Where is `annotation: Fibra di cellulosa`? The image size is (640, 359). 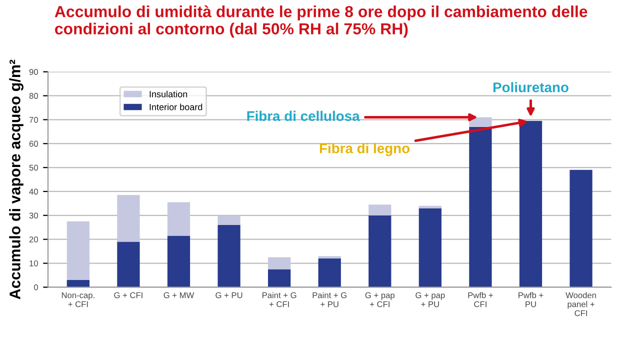 annotation: Fibra di cellulosa is located at coordinates (303, 115).